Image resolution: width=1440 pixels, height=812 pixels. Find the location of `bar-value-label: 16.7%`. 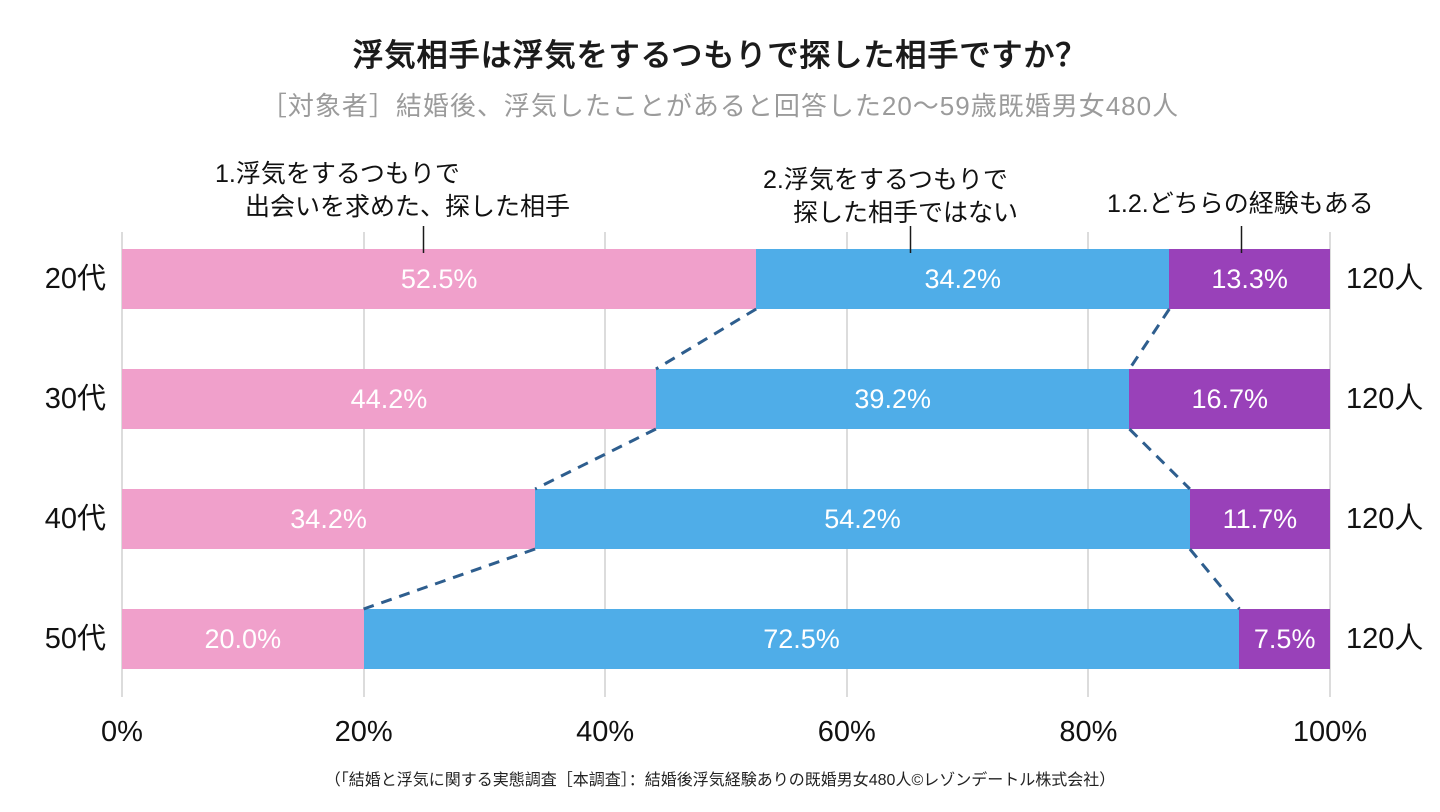

bar-value-label: 16.7% is located at coordinates (1229, 398).